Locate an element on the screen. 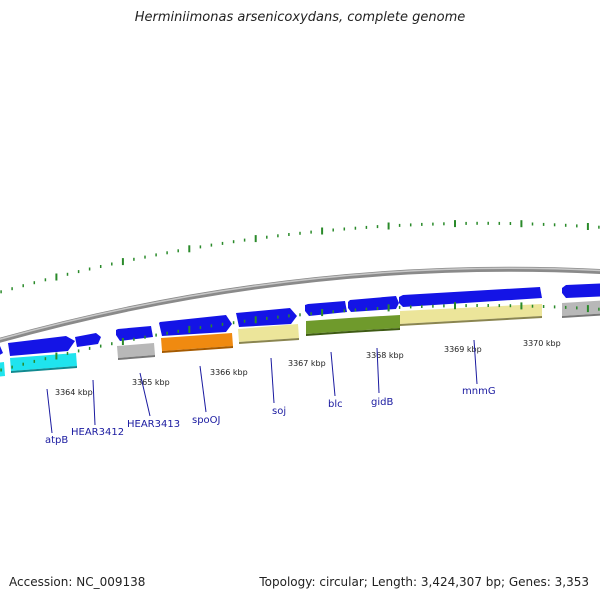 The height and width of the screenshot is (600, 600). tick-label: 3370 kbp is located at coordinates (542, 343).